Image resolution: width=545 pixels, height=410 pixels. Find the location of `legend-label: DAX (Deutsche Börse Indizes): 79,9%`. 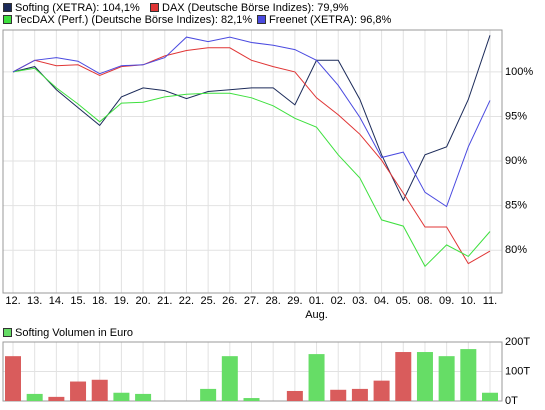

legend-label: DAX (Deutsche Börse Indizes): 79,9% is located at coordinates (255, 8).